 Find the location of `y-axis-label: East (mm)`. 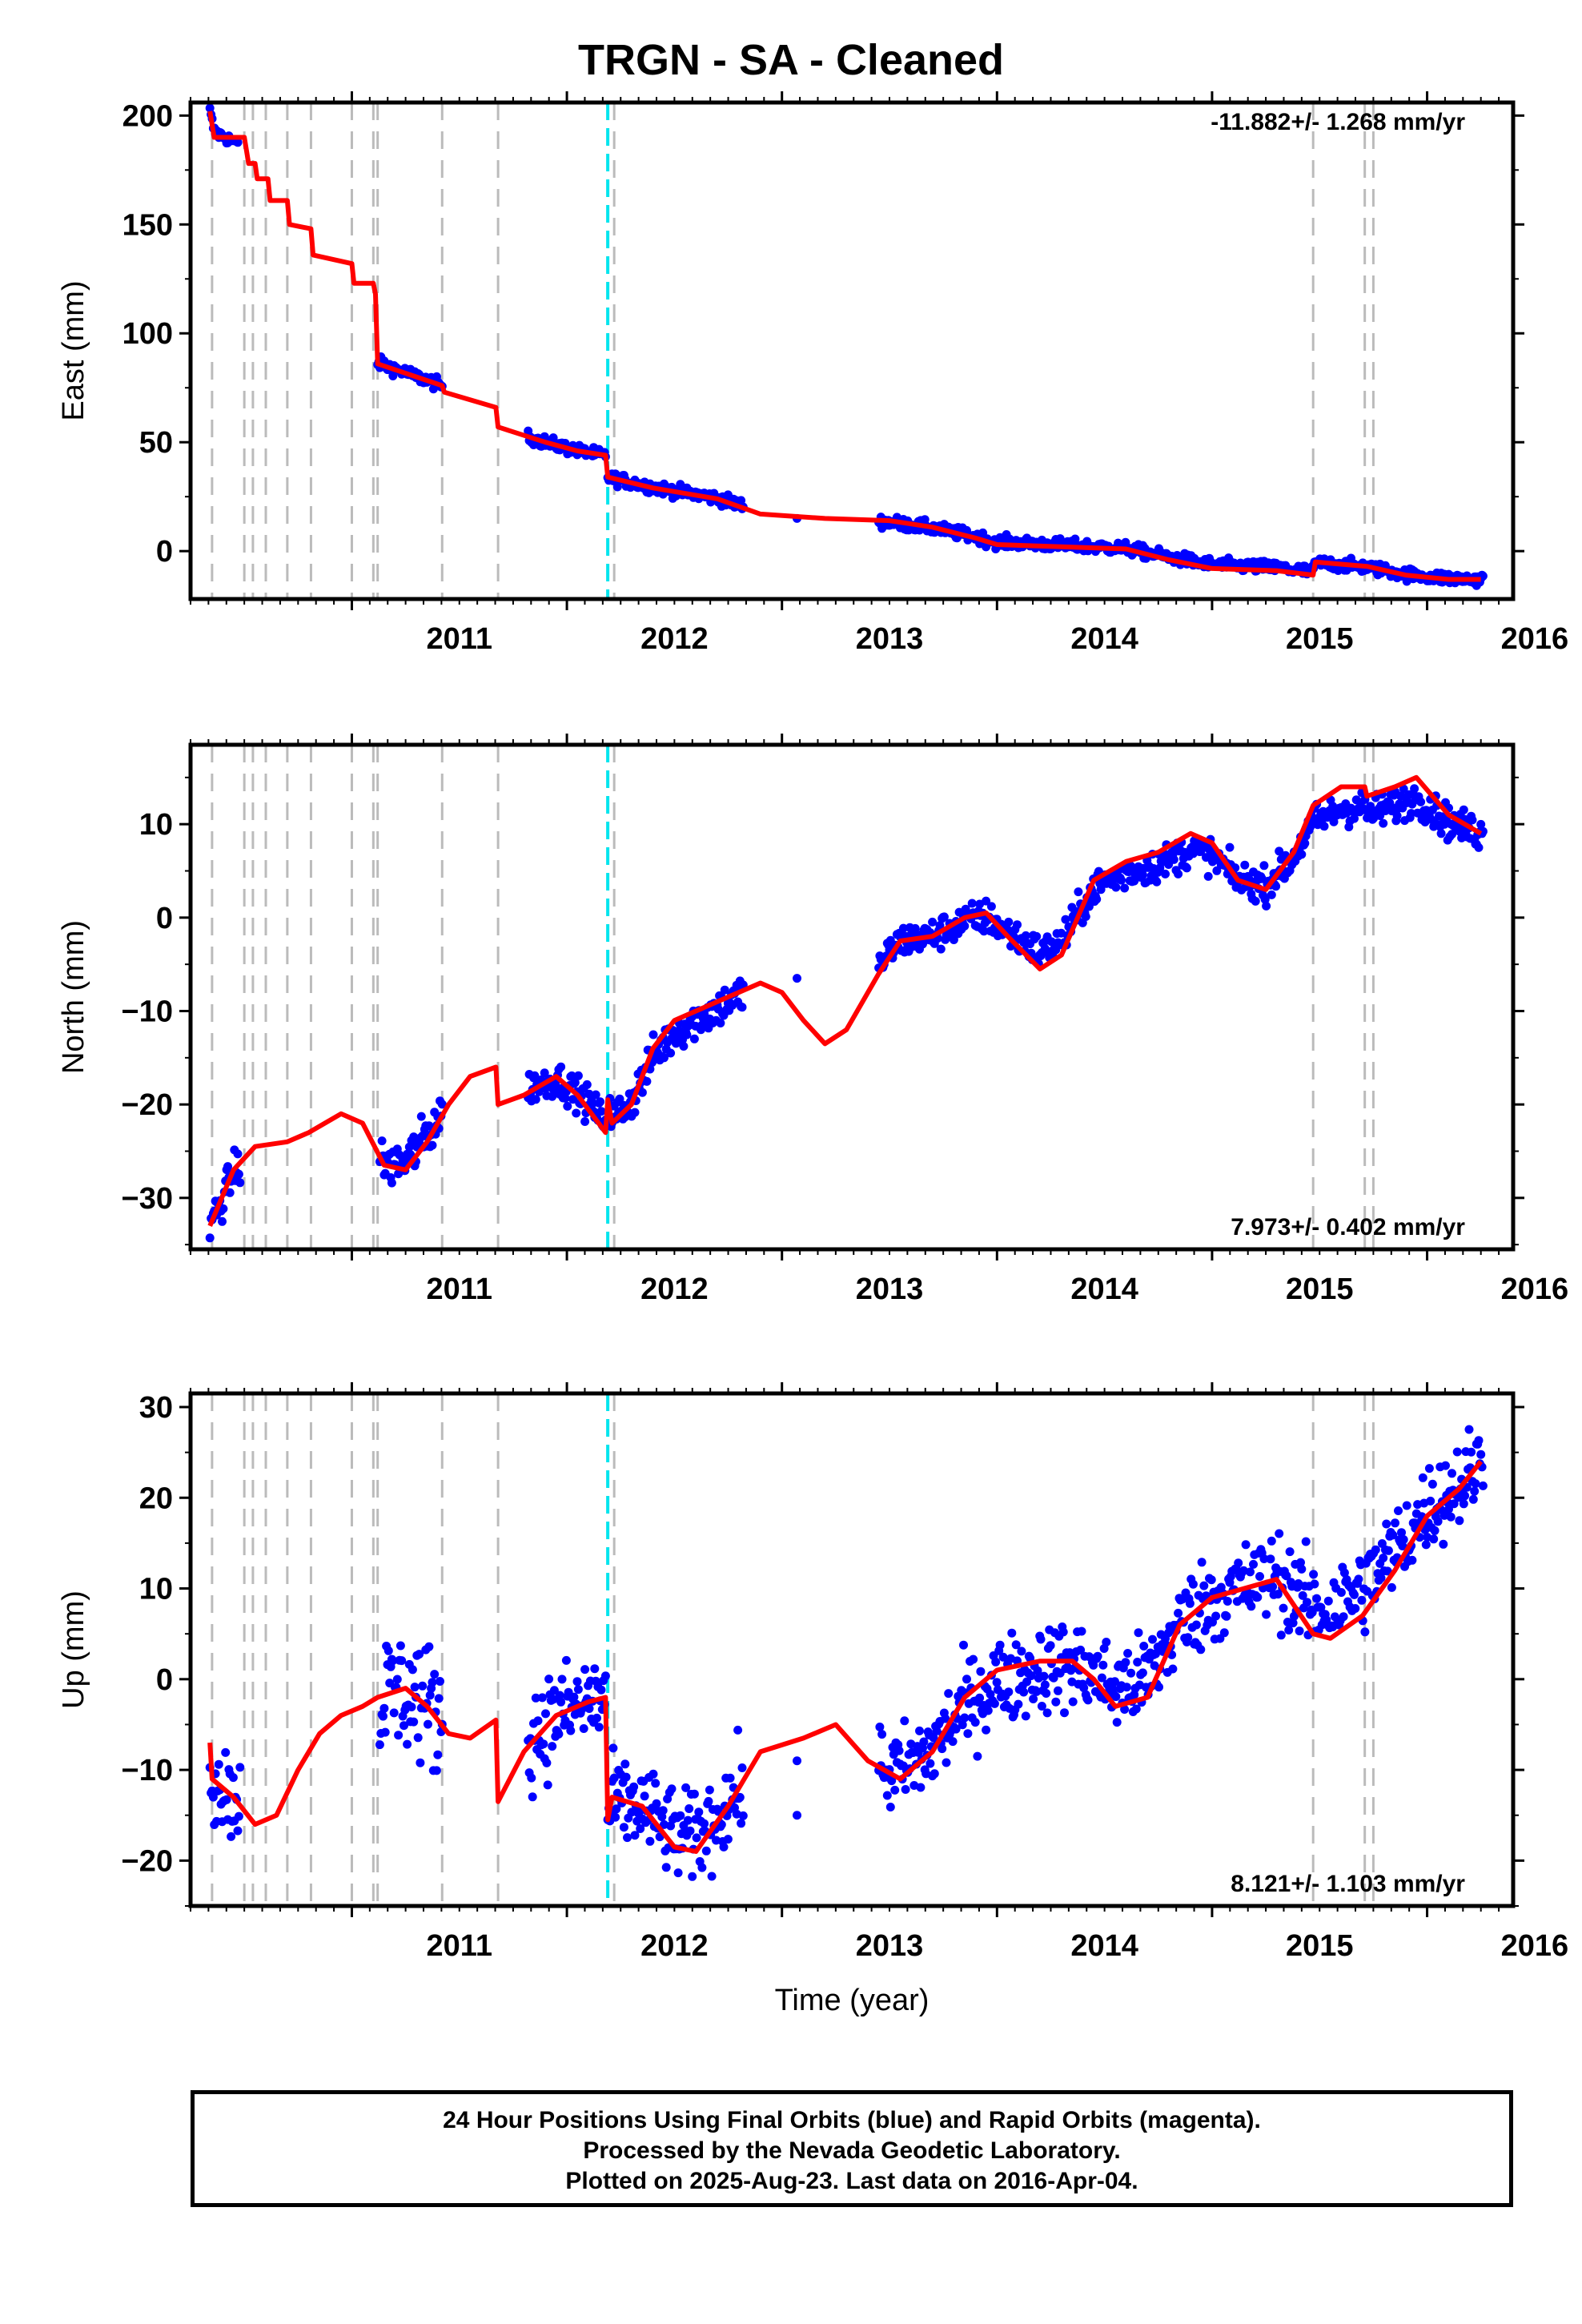

y-axis-label: East (mm) is located at coordinates (74, 350).